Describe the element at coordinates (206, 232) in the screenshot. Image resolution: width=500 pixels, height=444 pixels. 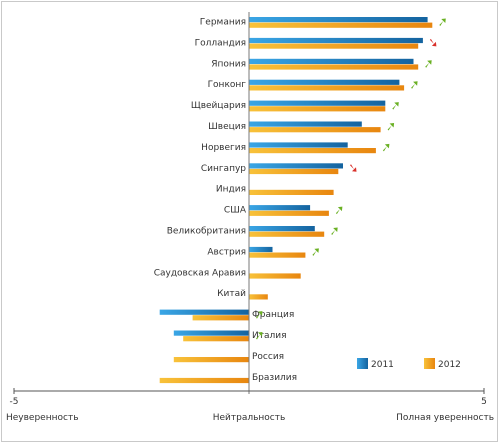
I see `category-label-10: Великобритания` at that location.